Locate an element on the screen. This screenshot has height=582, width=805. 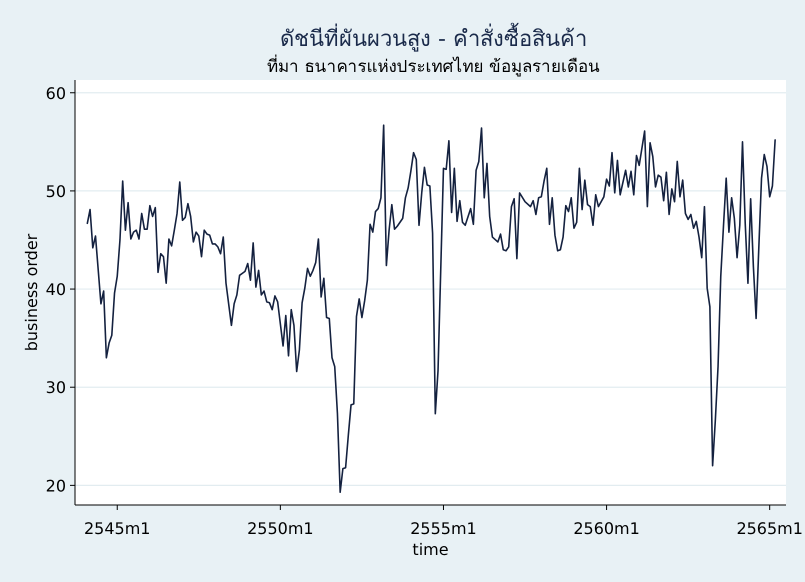
chart-subtitle: ที่มา ธนาคารแห่งประเทศไทย ข้อมูลรายเดือน is located at coordinates (433, 65).